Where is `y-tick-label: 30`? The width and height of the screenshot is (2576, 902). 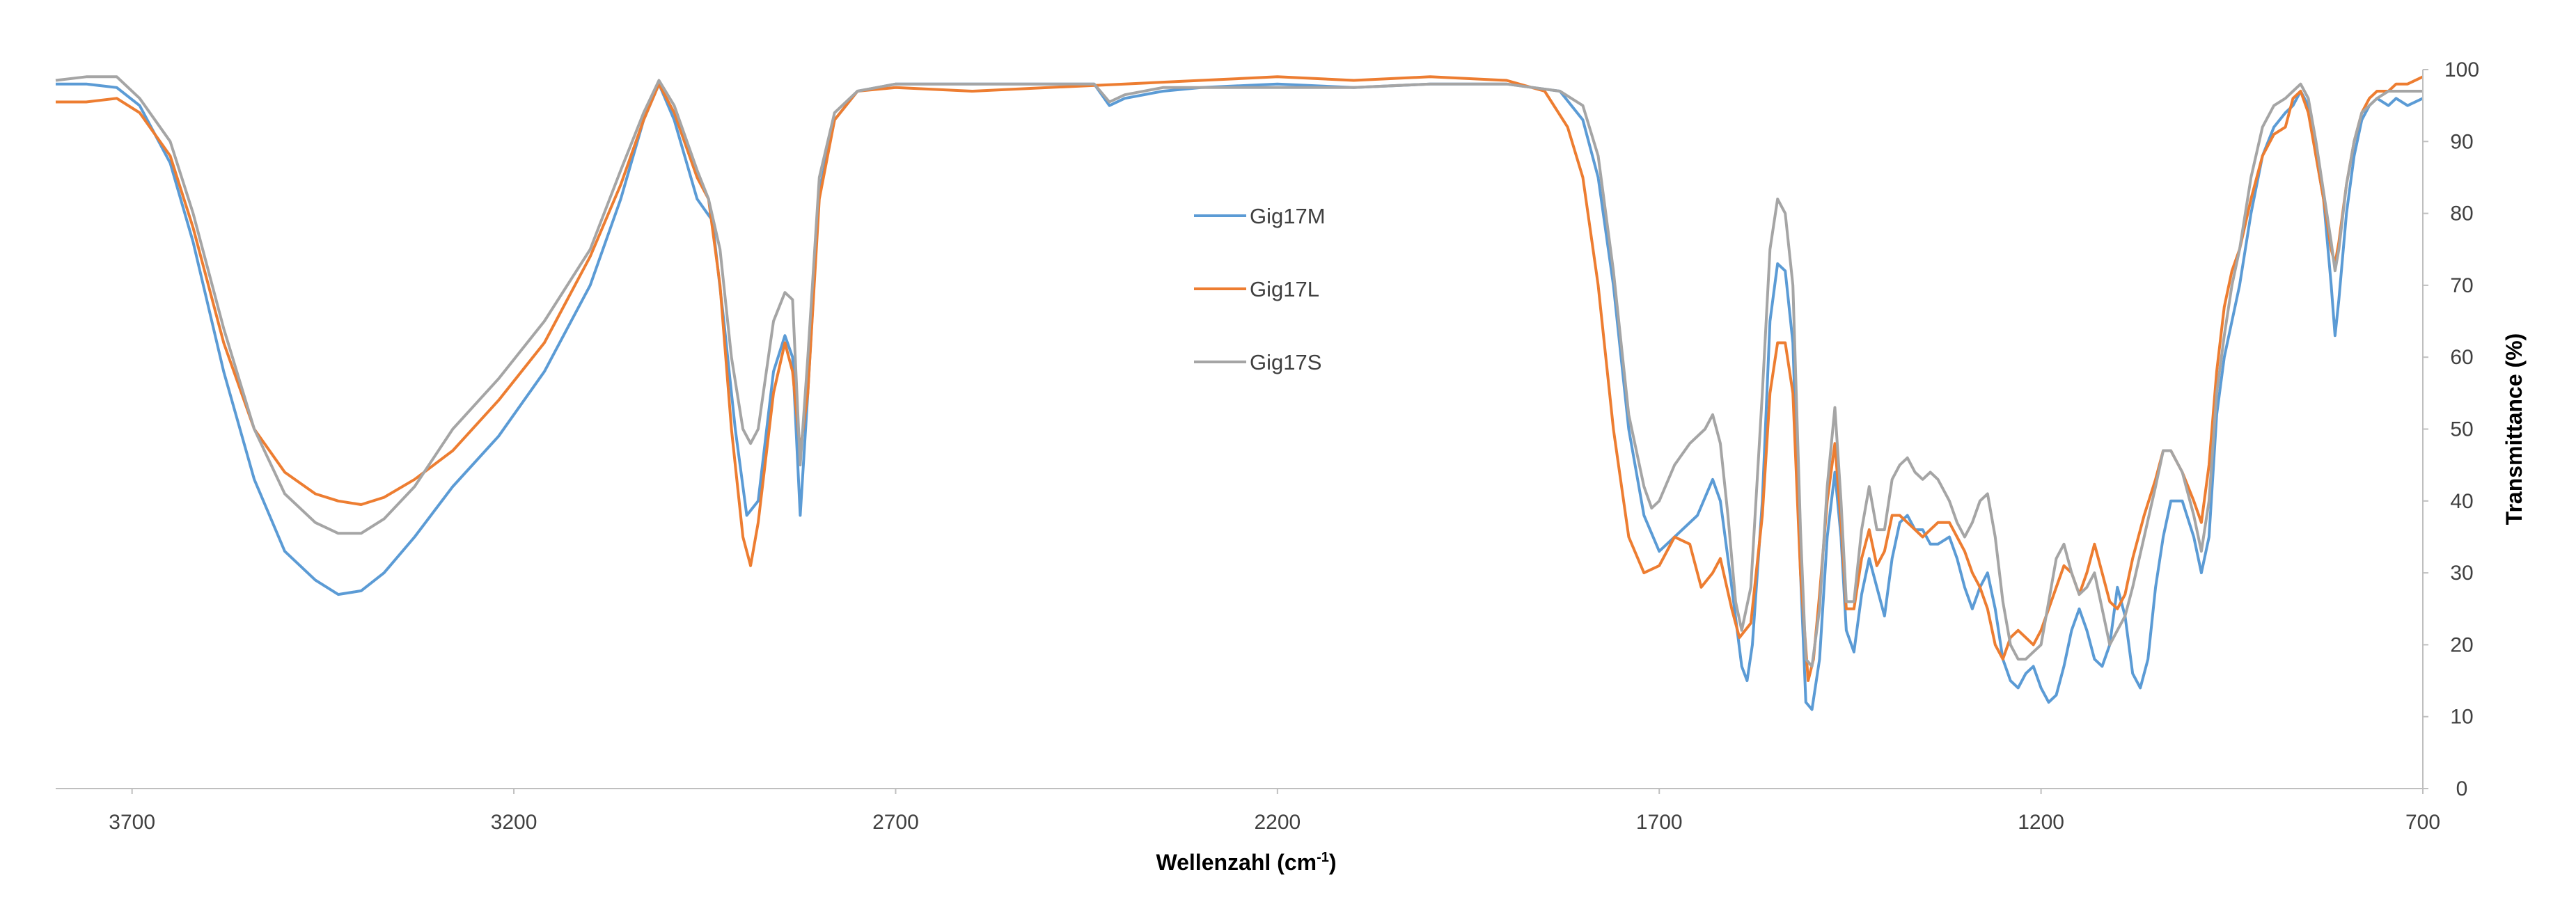 y-tick-label: 30 is located at coordinates (2461, 573).